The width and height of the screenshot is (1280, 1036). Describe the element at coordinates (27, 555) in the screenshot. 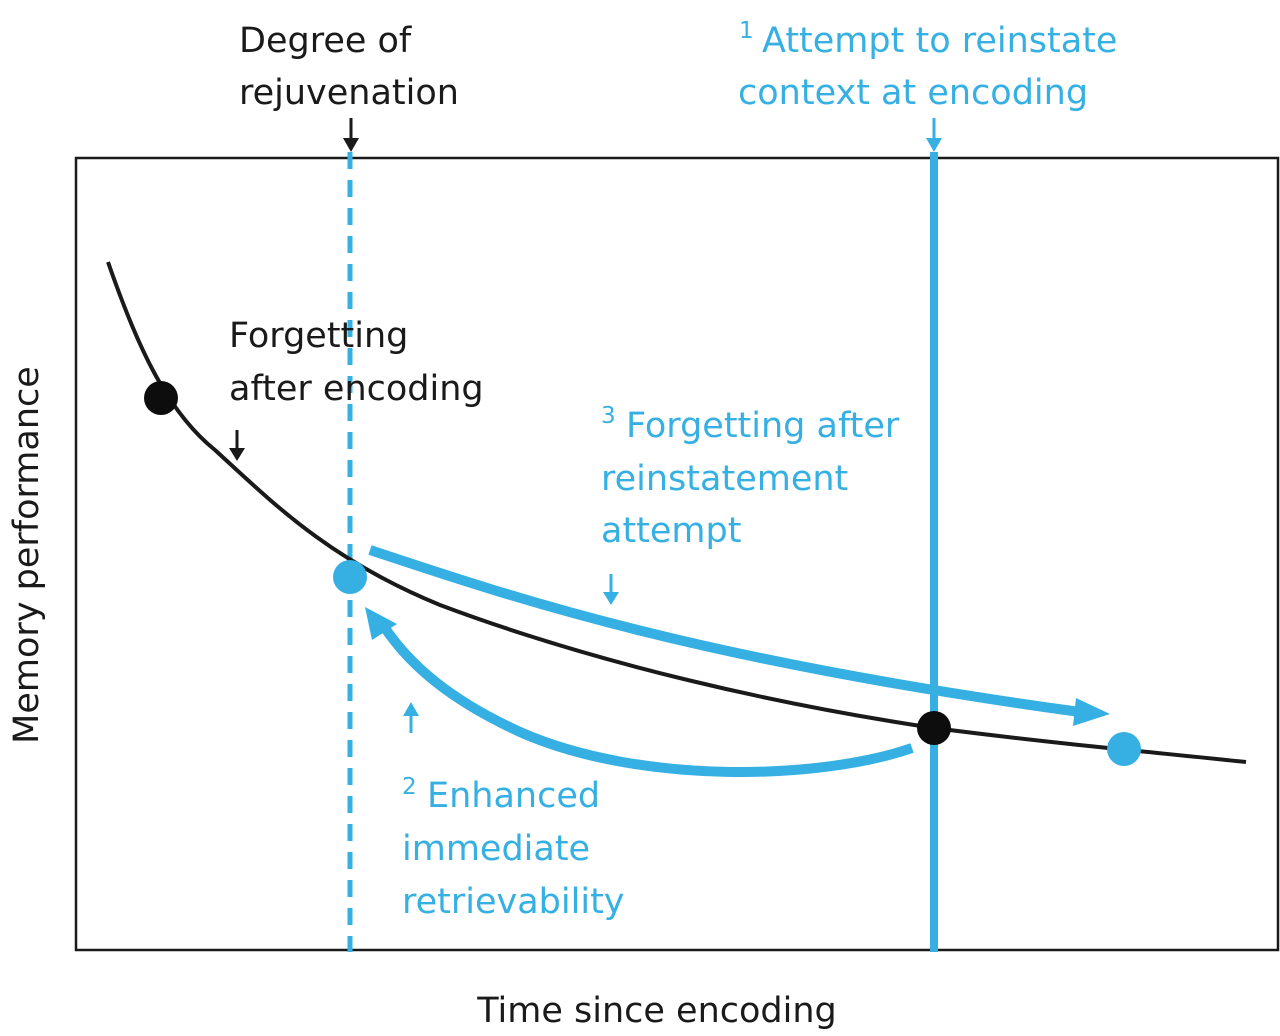

I see `y-axis-label: Memory performance` at that location.